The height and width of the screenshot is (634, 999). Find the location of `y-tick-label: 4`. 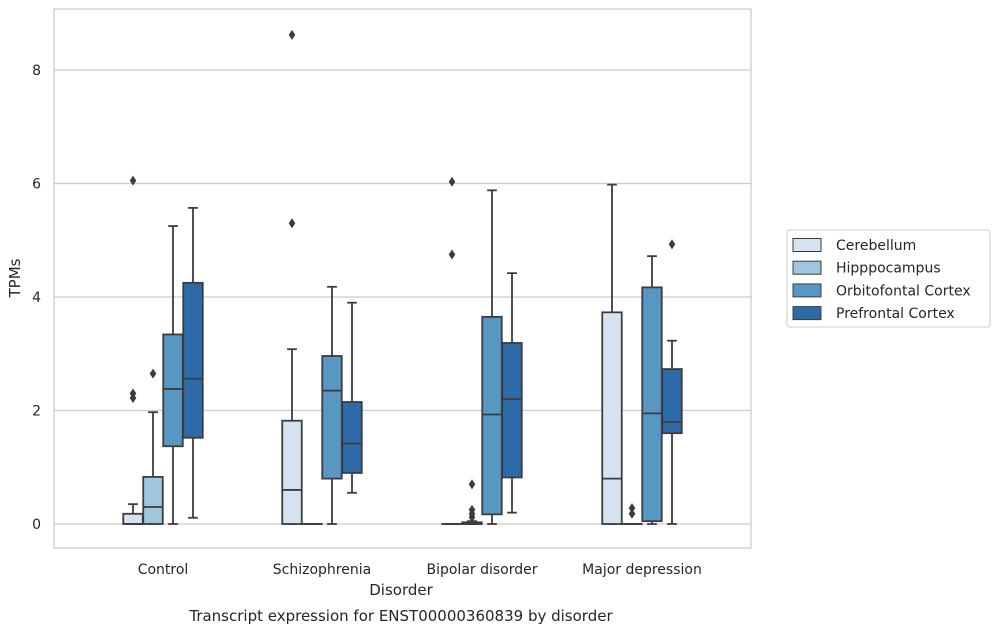

y-tick-label: 4 is located at coordinates (36, 298).